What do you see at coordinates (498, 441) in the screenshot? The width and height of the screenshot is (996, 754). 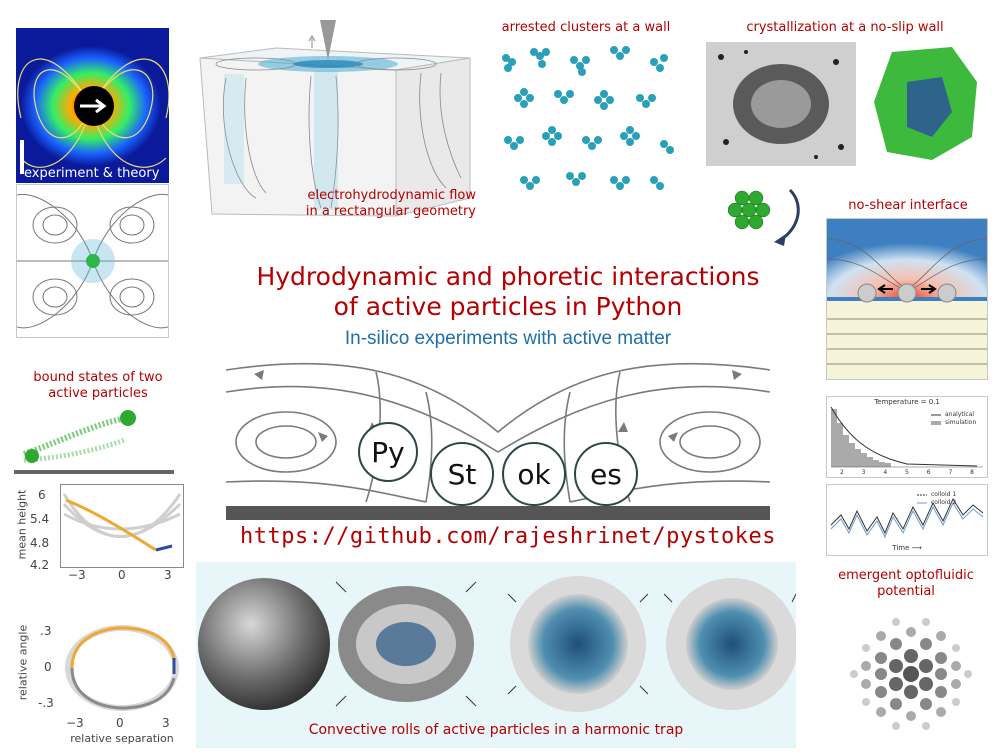 I see `logo-streamlines` at bounding box center [498, 441].